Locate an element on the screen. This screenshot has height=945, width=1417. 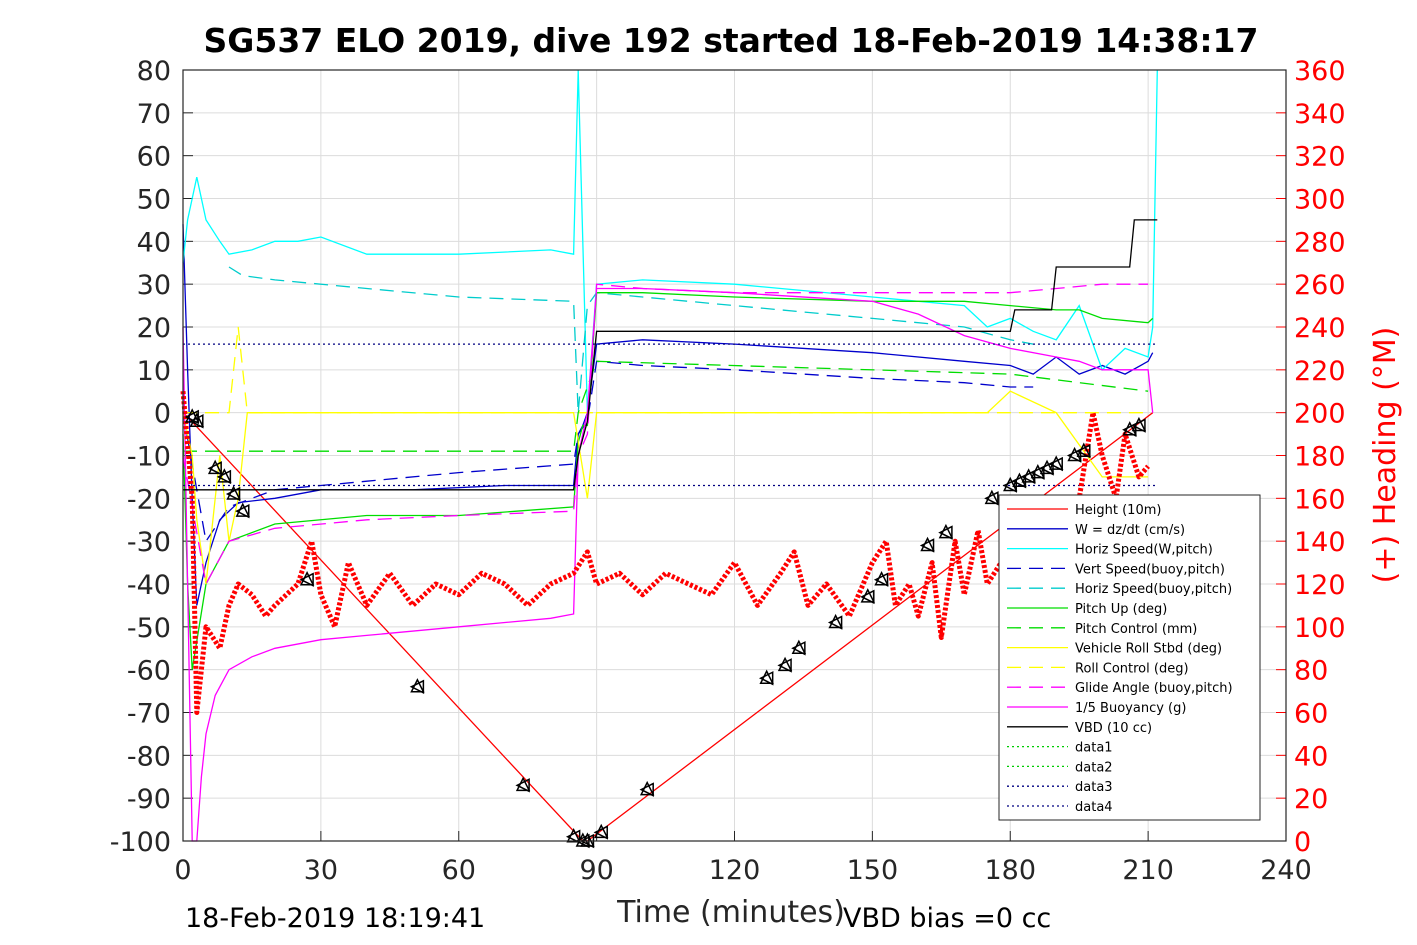
left-tick-label: -60 is located at coordinates (149, 671).